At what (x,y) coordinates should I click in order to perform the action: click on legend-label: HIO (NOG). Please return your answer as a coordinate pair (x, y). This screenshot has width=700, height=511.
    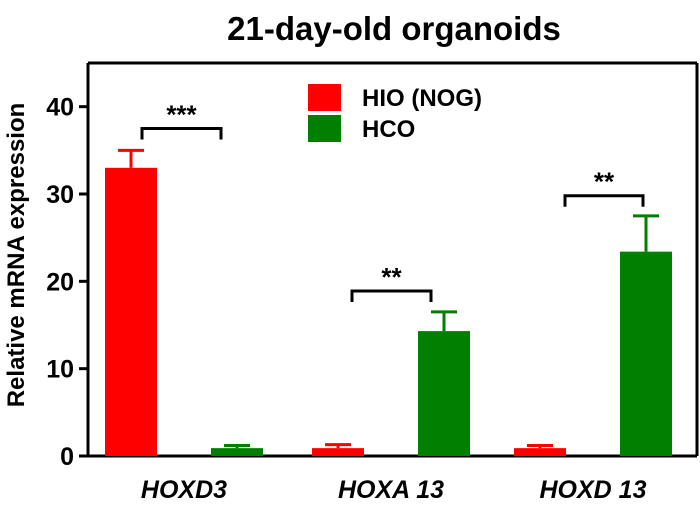
    Looking at the image, I should click on (422, 98).